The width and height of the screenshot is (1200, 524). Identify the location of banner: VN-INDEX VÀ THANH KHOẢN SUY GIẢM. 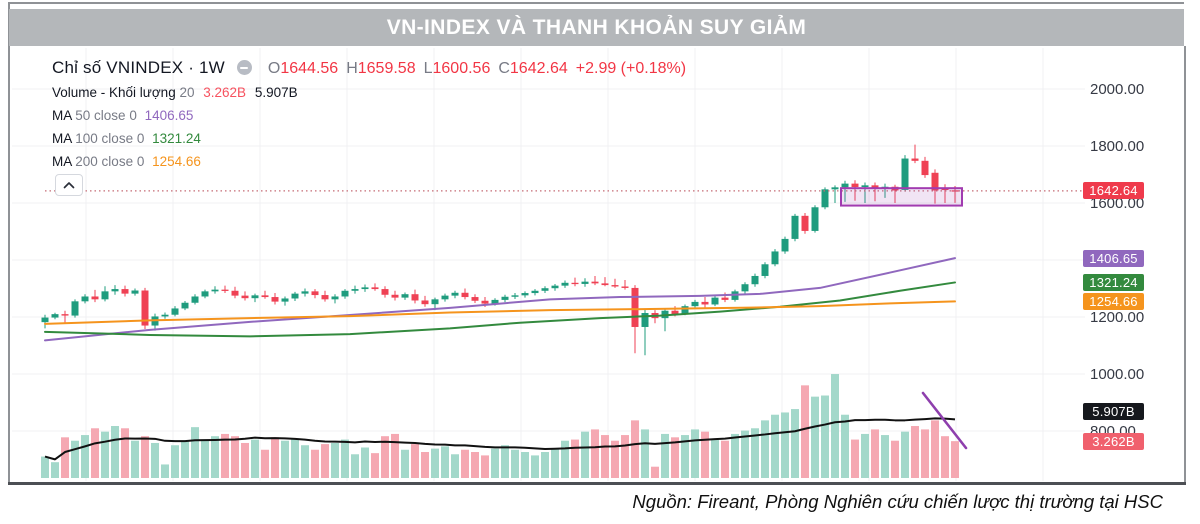
(596, 27).